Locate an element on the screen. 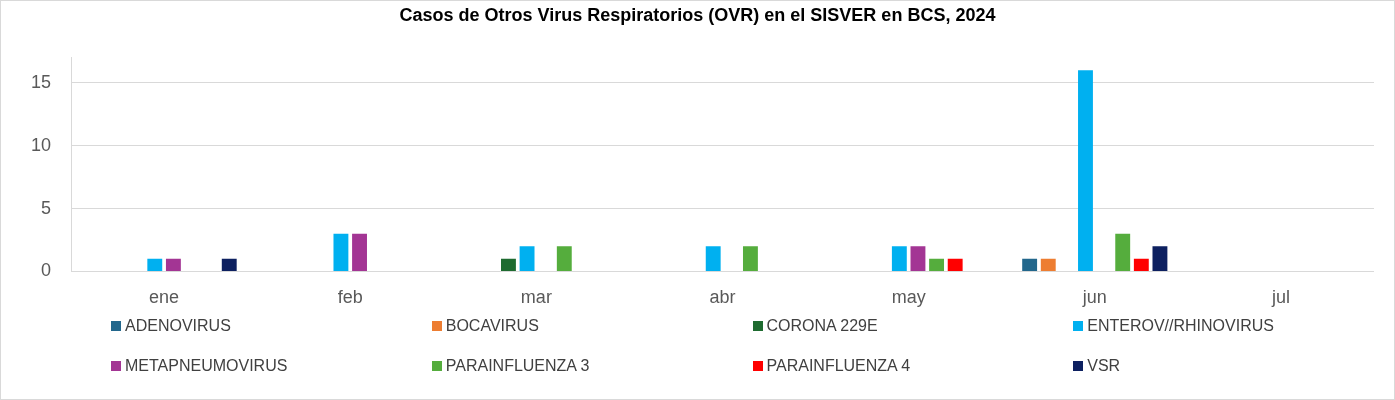  x-tick-label: jul is located at coordinates (1280, 297).